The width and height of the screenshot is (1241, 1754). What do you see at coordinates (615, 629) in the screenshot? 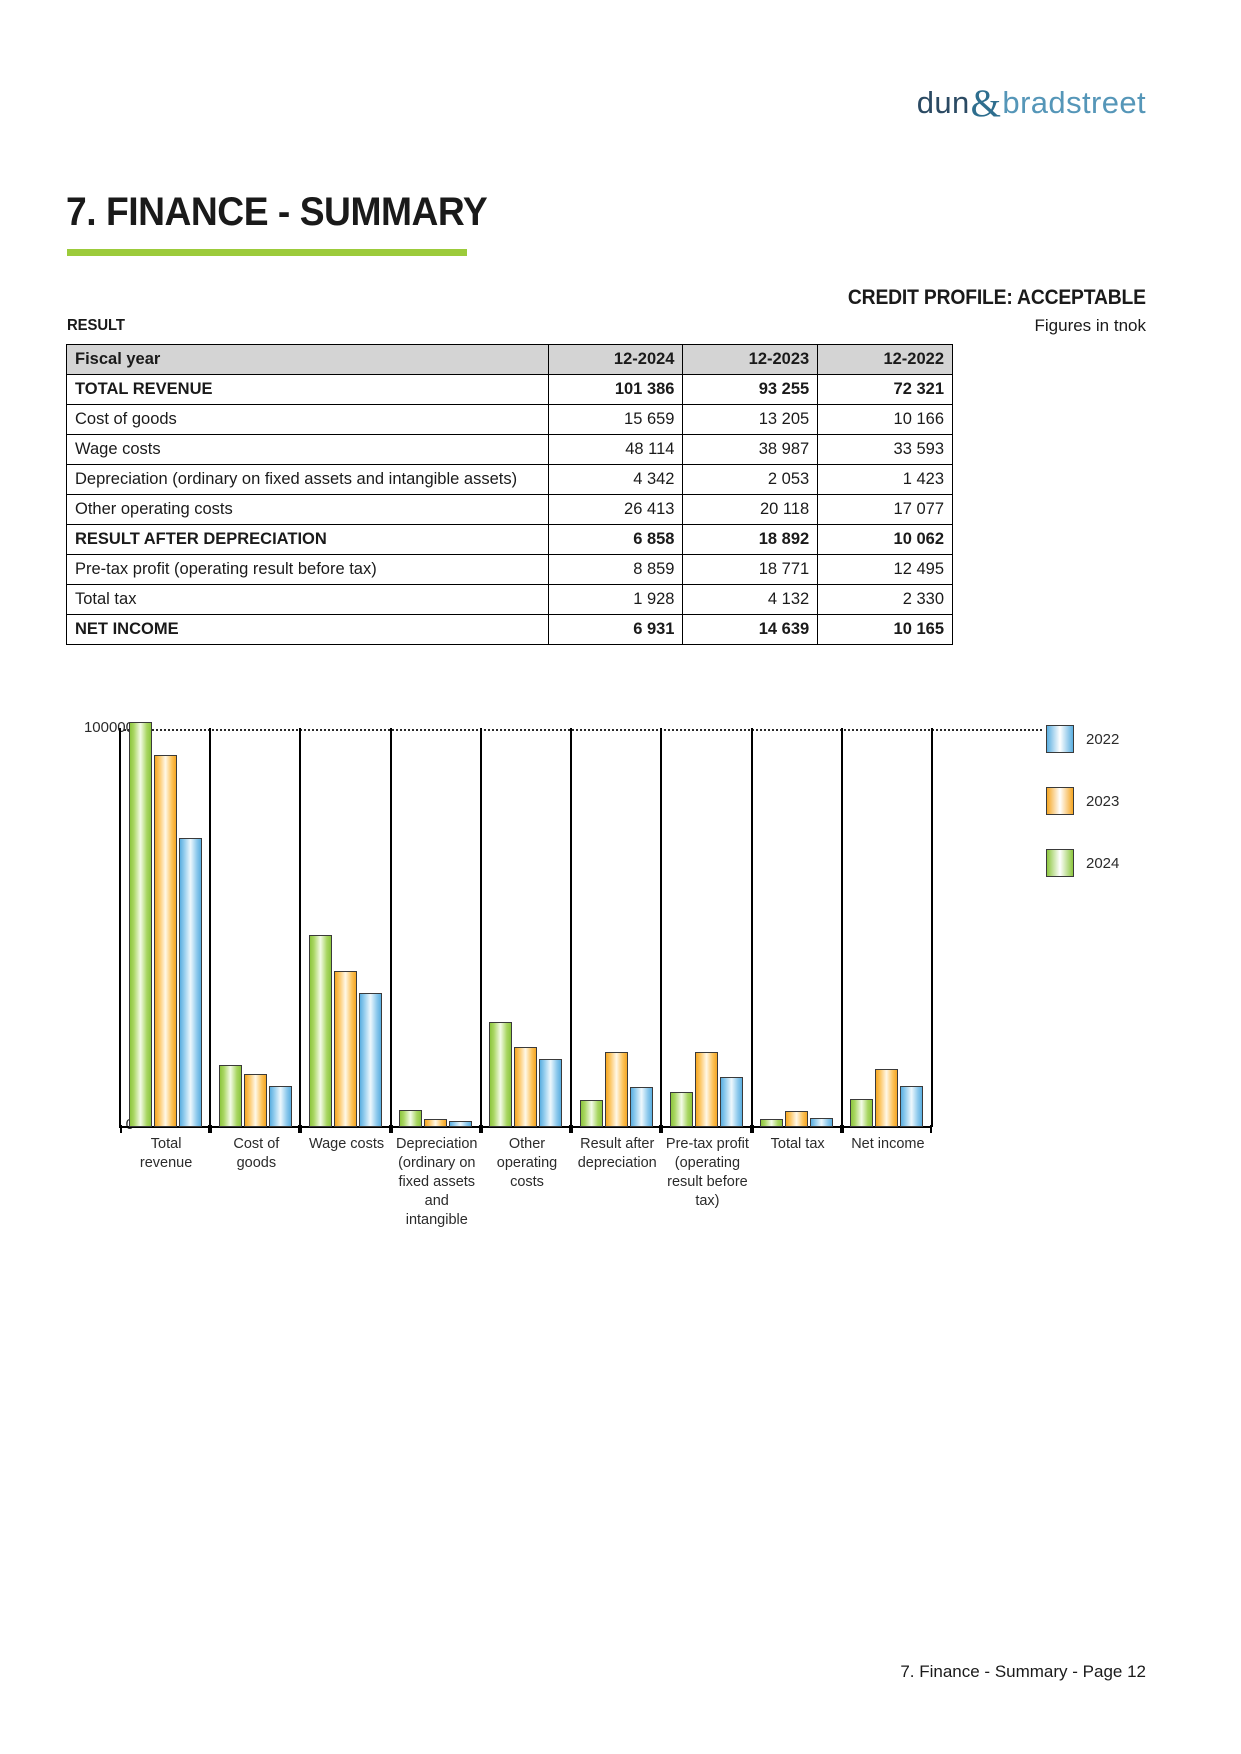
I see `table-cell-value: 6 931` at bounding box center [615, 629].